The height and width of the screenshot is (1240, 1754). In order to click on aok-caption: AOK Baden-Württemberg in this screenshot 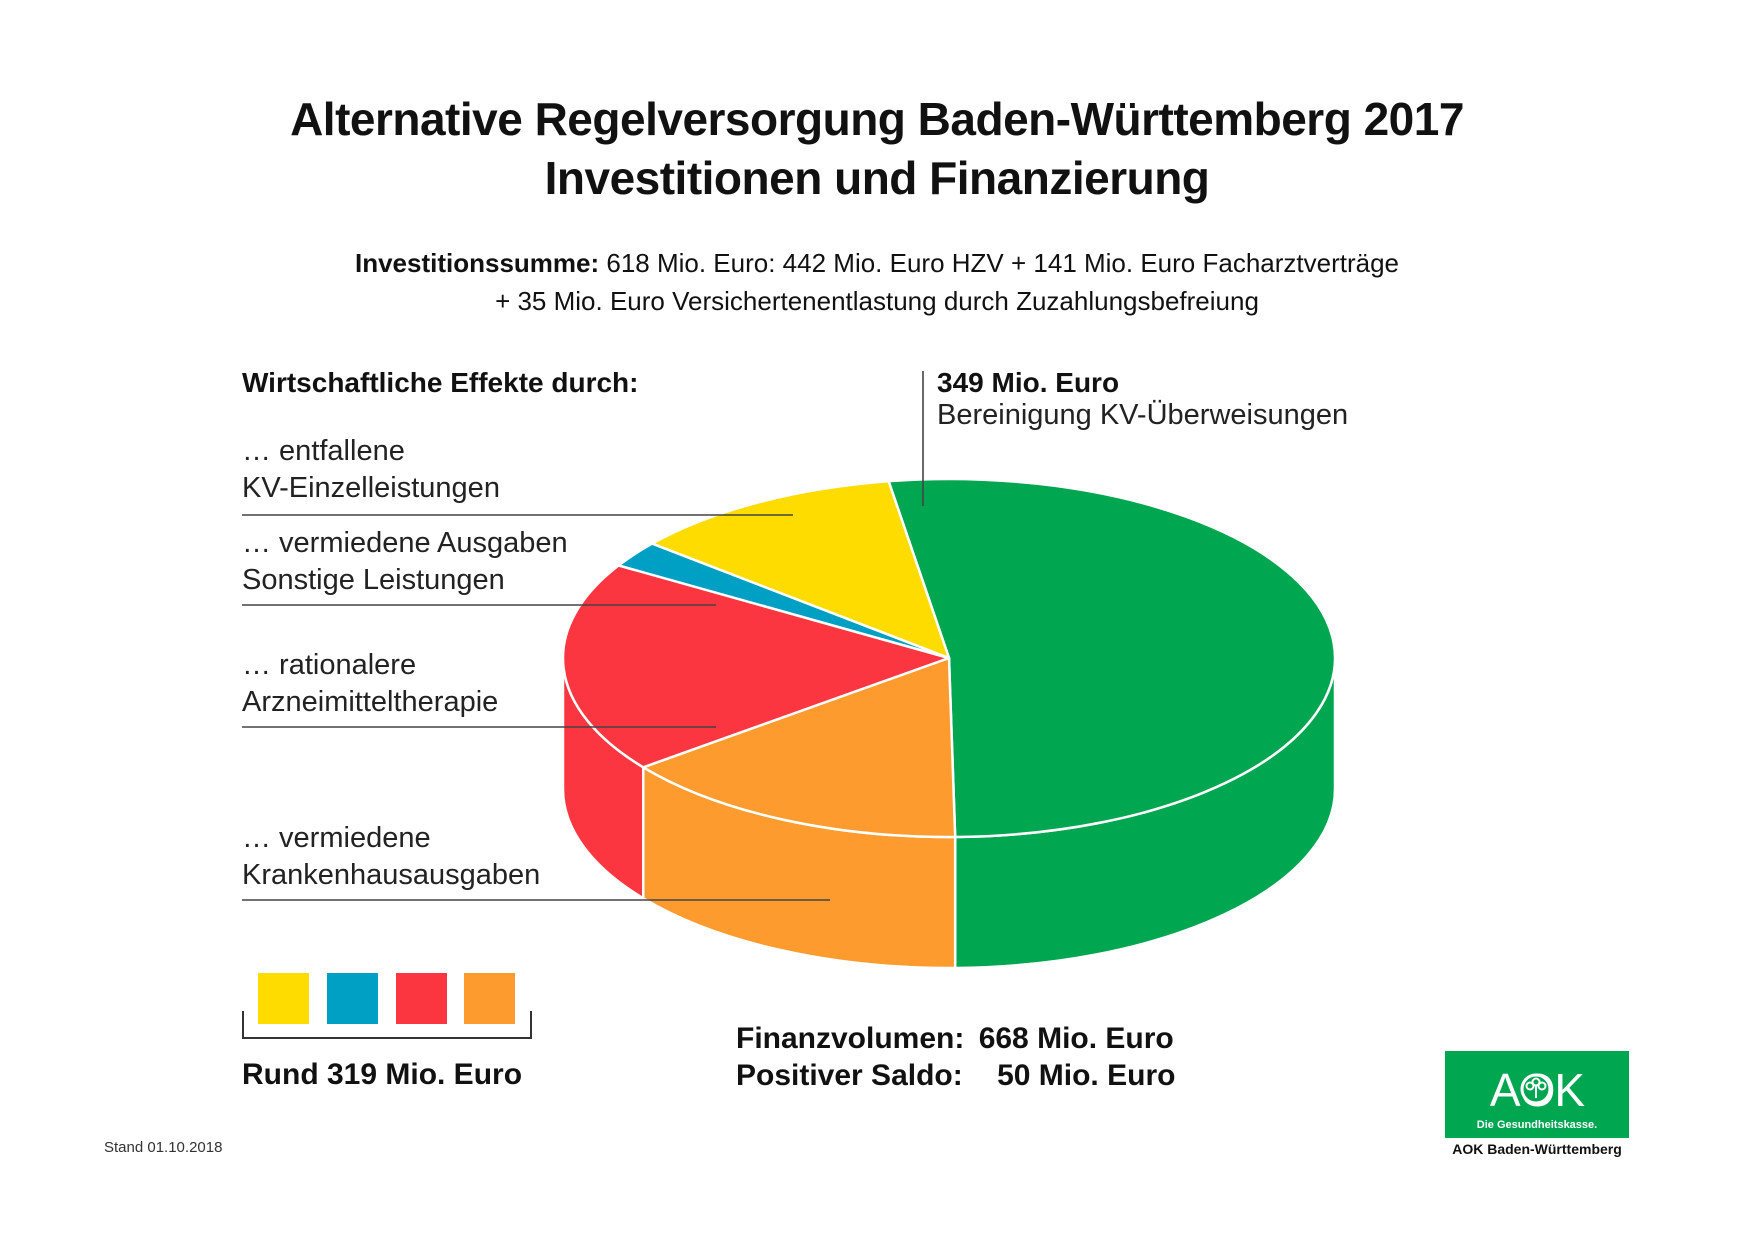, I will do `click(1537, 1149)`.